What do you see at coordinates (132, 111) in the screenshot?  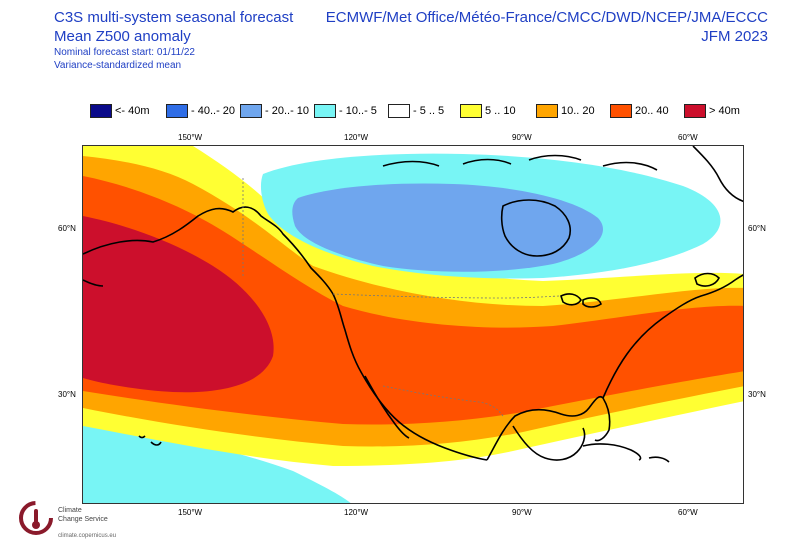 I see `legend-label: <- 40m` at bounding box center [132, 111].